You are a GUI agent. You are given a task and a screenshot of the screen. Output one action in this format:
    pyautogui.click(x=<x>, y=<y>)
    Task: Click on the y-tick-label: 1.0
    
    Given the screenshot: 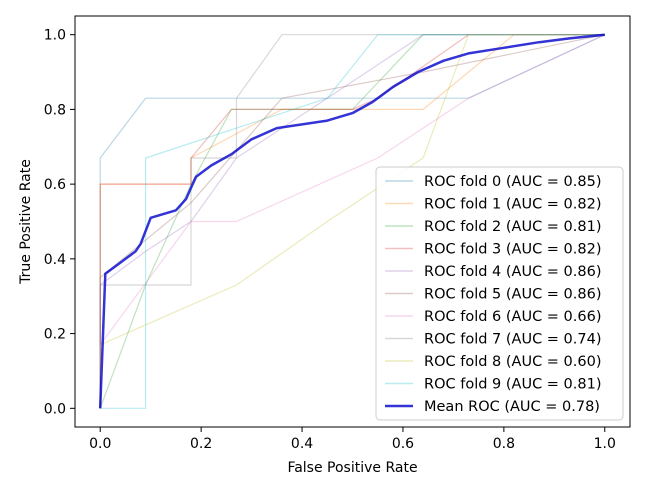 What is the action you would take?
    pyautogui.click(x=55, y=36)
    